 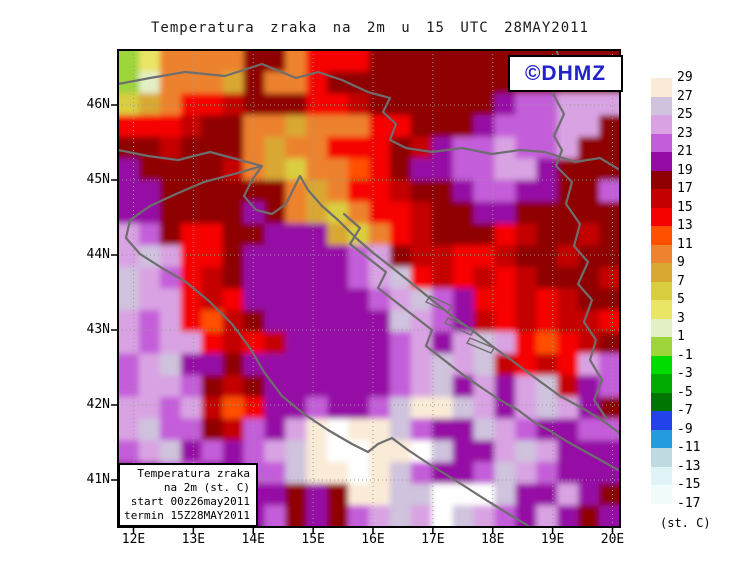 I want to click on colorbar-tick-label: 7, so click(x=681, y=281).